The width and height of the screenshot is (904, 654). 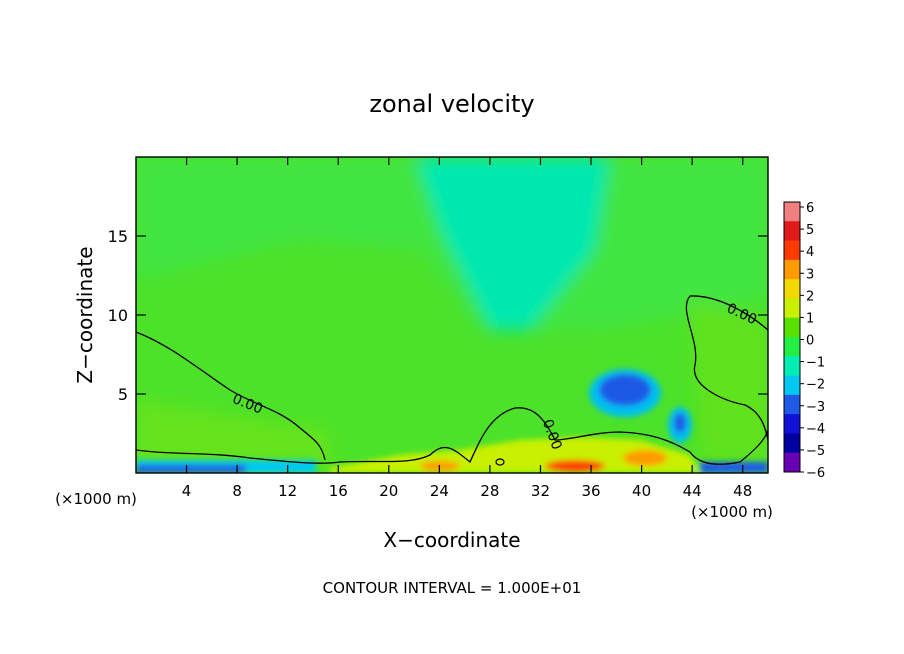 I want to click on colorbar-level-label: −4, so click(x=815, y=429).